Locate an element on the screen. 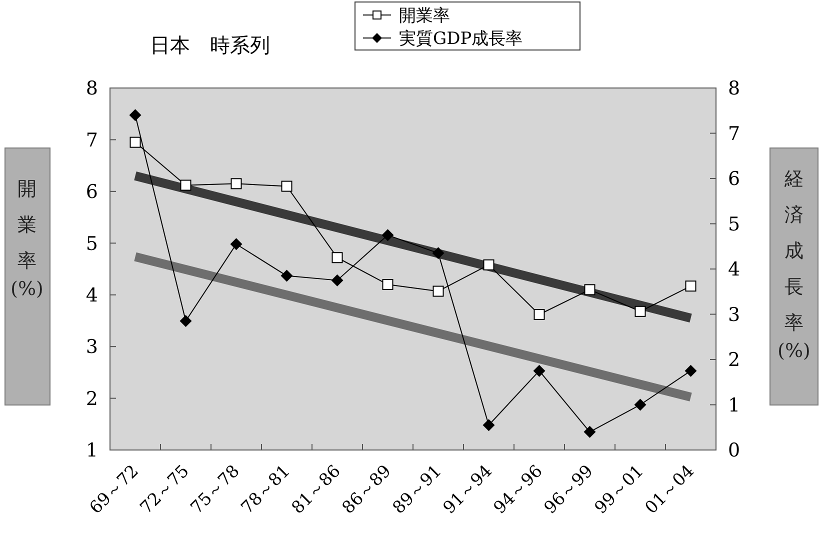 The height and width of the screenshot is (533, 825). y-tick-label: 6 is located at coordinates (92, 192).